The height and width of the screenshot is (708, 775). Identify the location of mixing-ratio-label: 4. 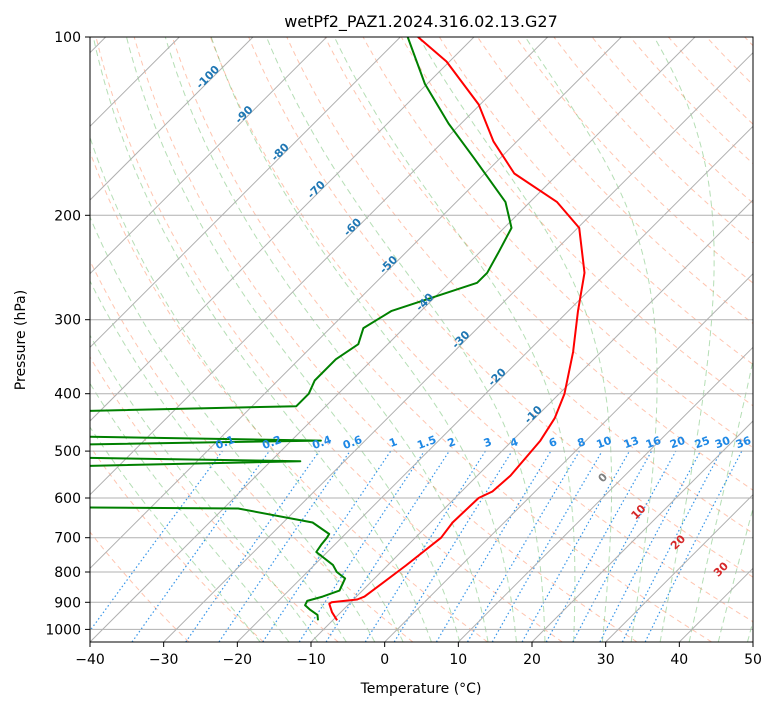
(514, 442).